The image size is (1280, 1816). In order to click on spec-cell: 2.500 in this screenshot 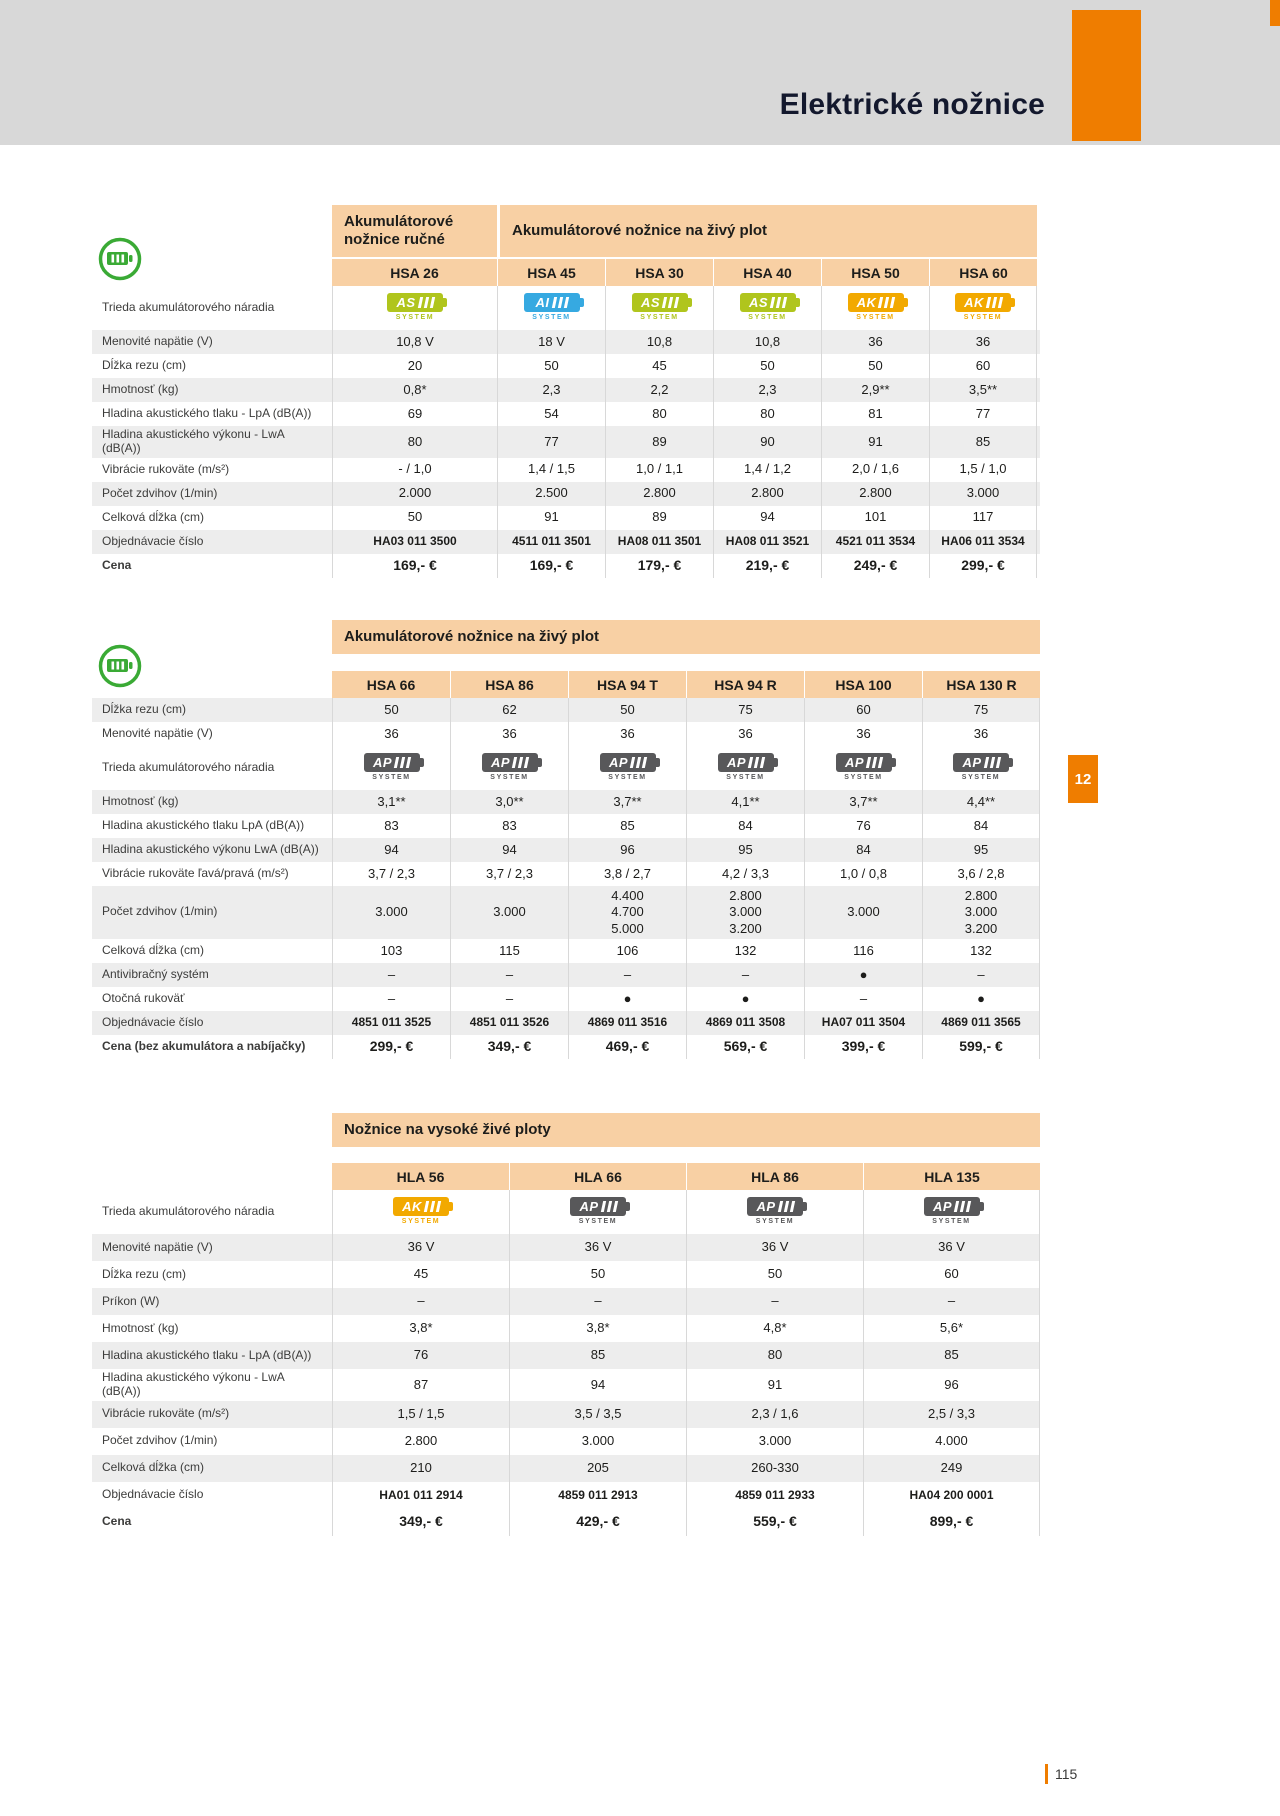, I will do `click(551, 493)`.